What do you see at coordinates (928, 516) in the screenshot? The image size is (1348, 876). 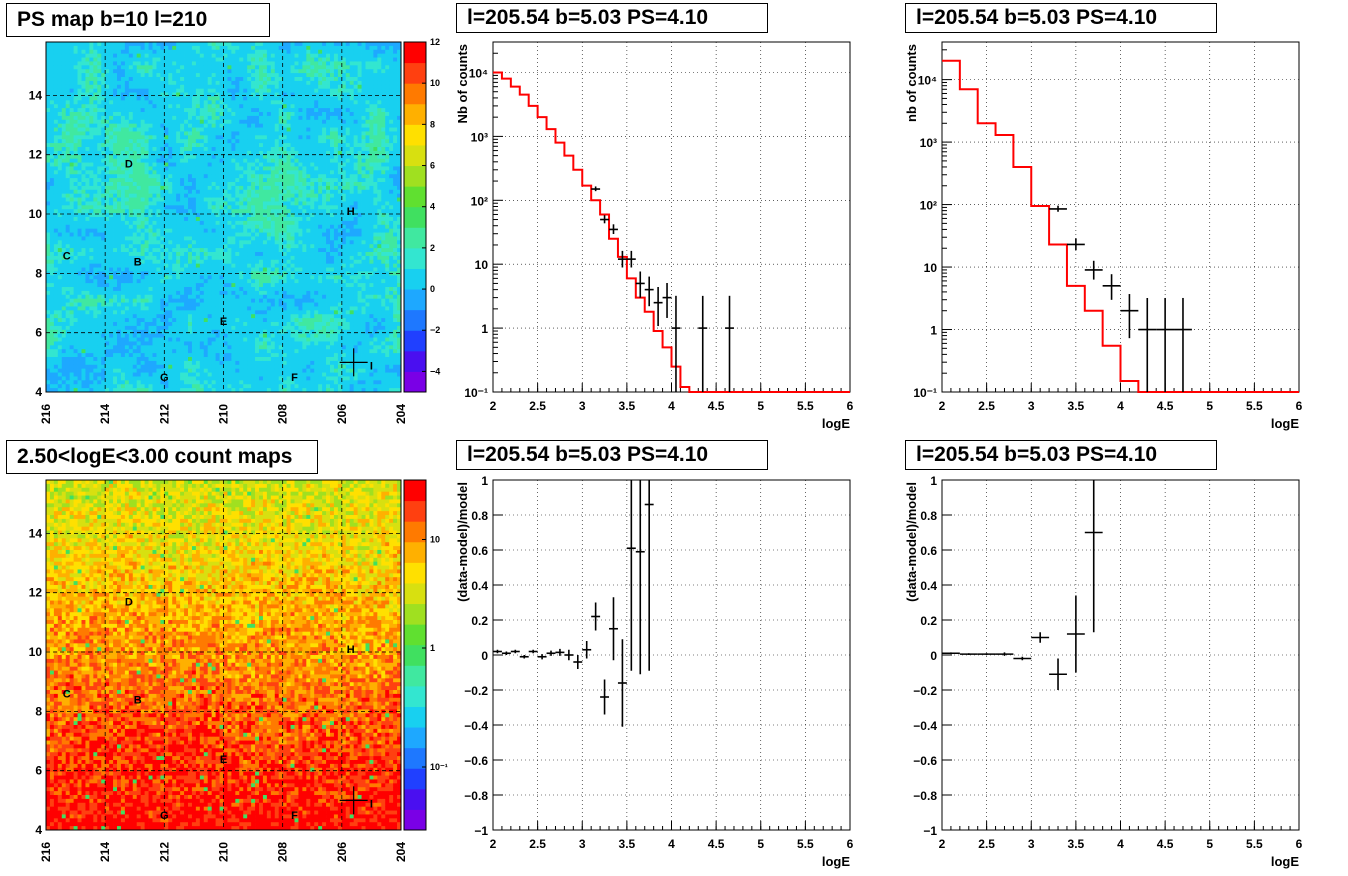 I see `plot4-y-tick-label: 0.8` at bounding box center [928, 516].